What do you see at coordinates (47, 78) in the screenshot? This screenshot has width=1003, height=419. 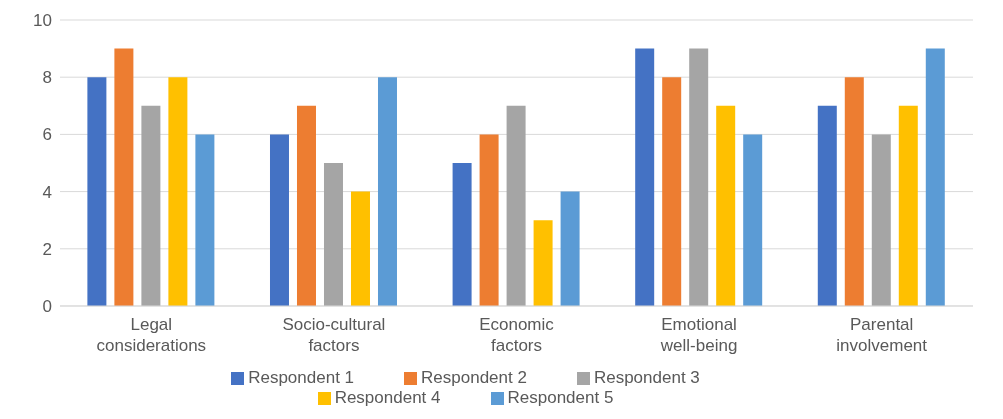 I see `y-tick-label: 8` at bounding box center [47, 78].